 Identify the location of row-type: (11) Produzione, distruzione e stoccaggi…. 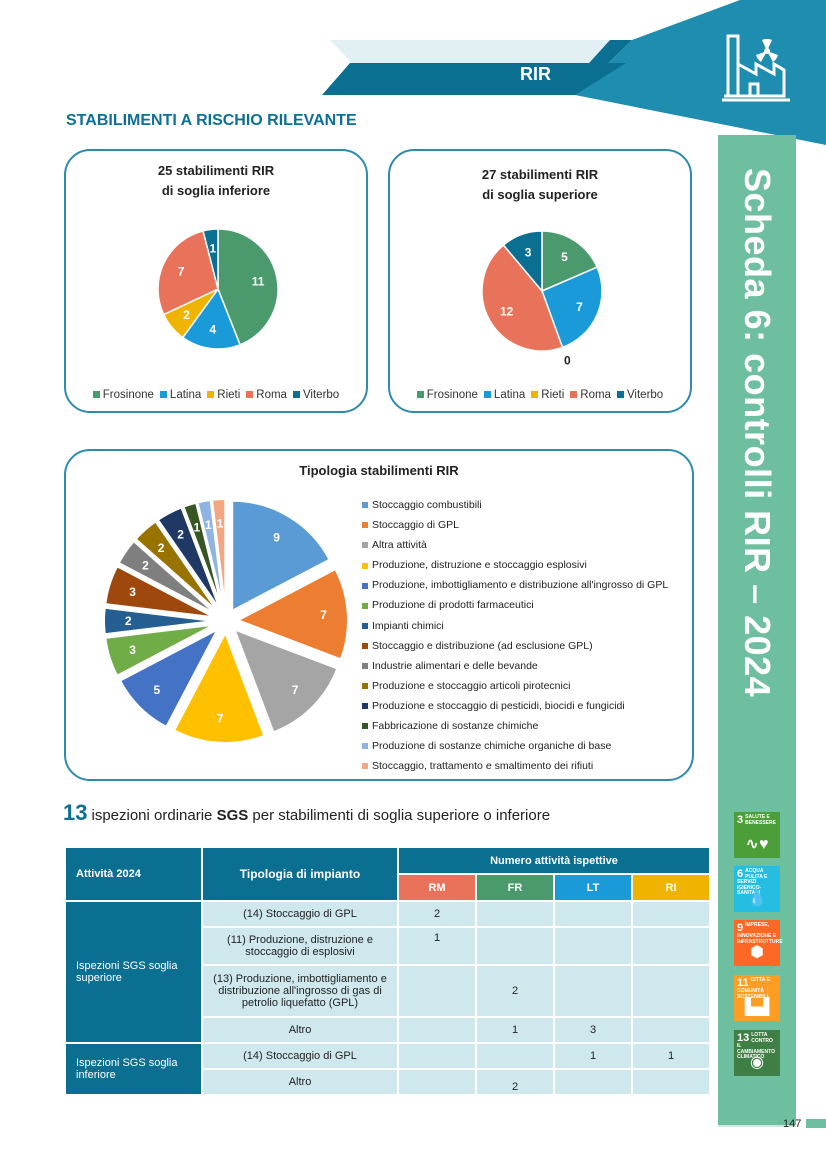
(300, 946).